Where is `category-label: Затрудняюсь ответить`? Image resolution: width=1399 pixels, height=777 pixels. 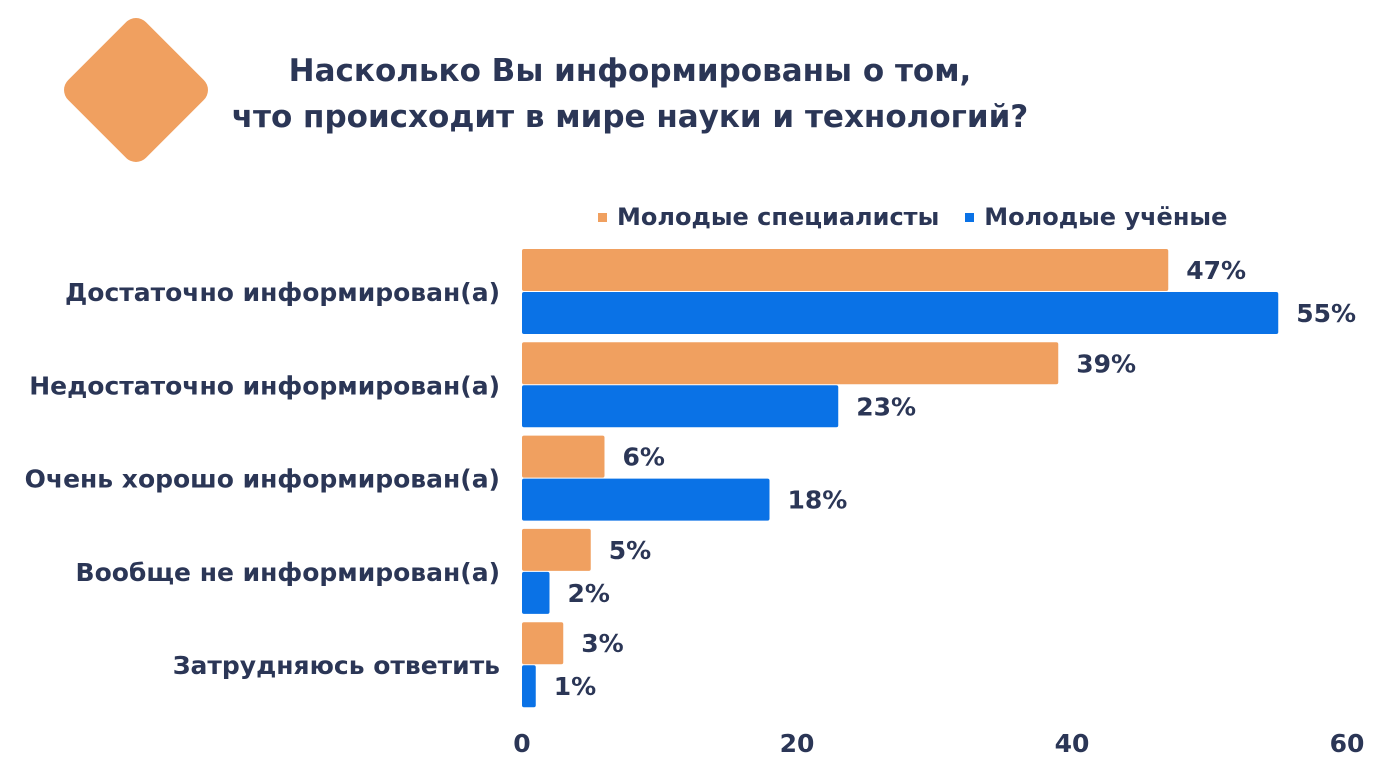 category-label: Затрудняюсь ответить is located at coordinates (336, 665).